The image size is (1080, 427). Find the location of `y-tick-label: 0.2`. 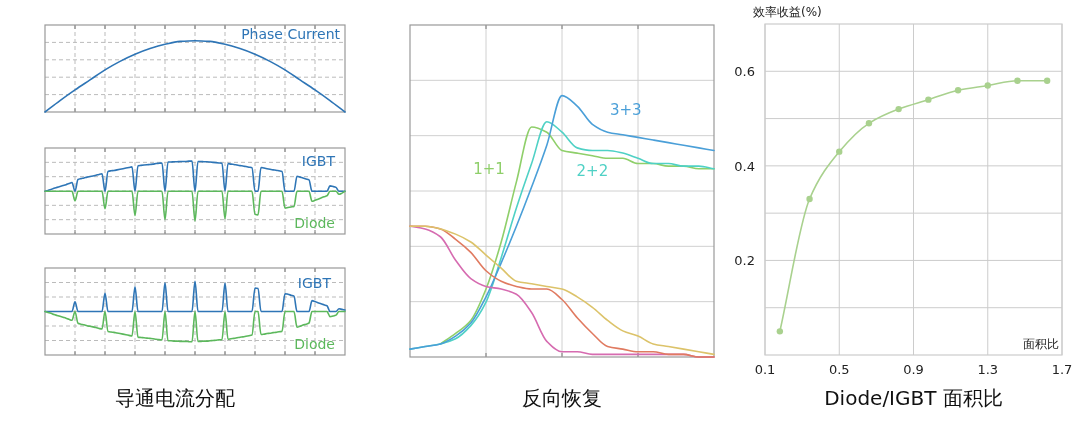

y-tick-label: 0.2 is located at coordinates (744, 261).